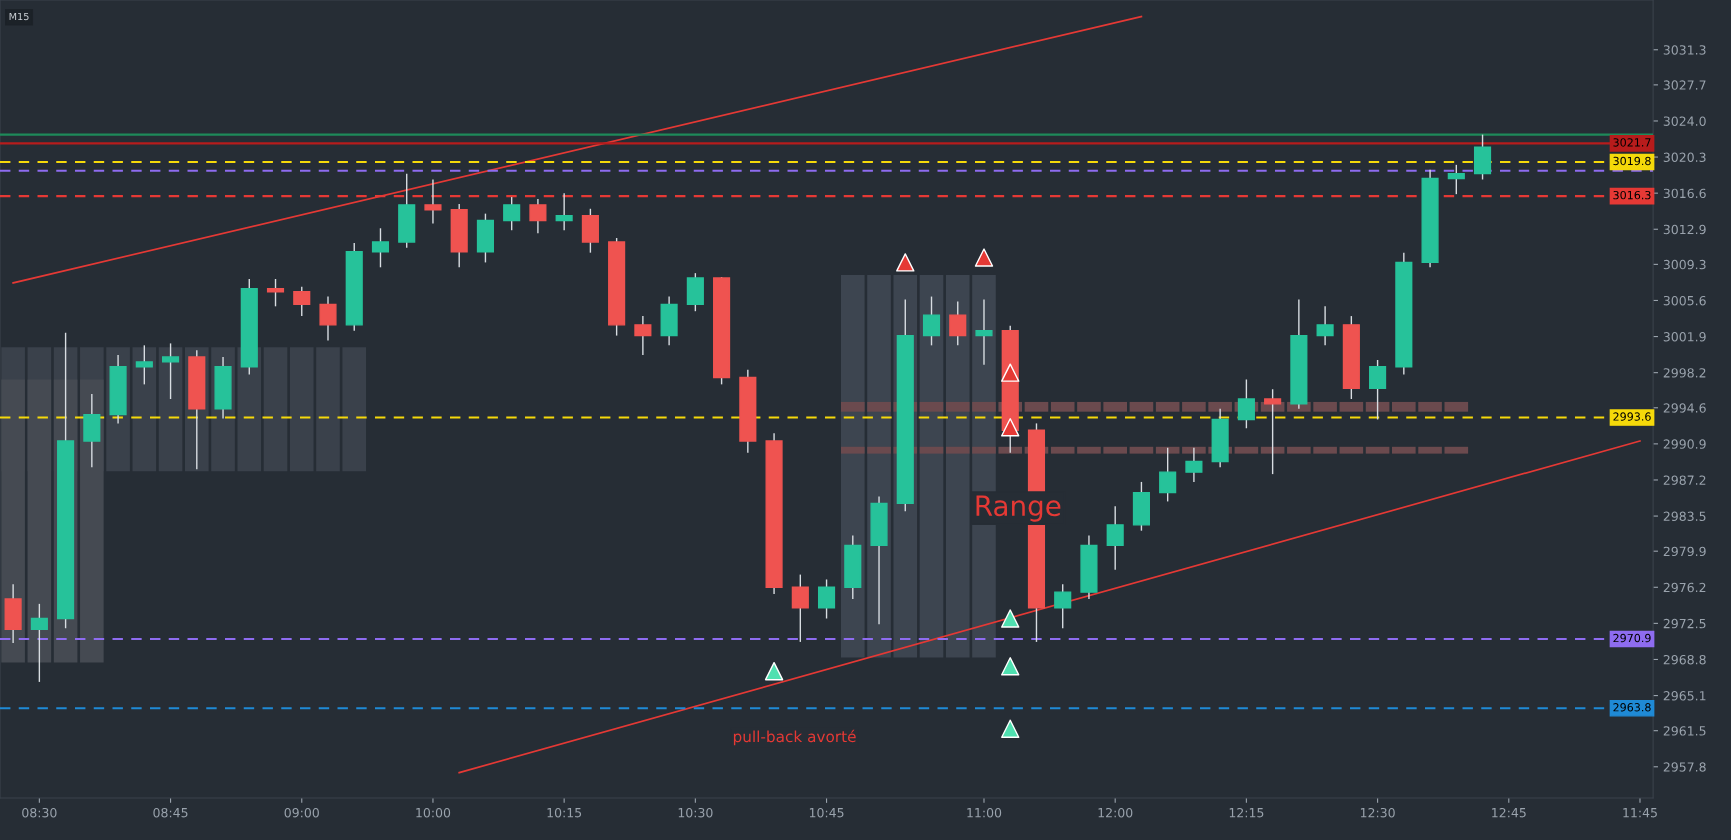 Image resolution: width=1731 pixels, height=840 pixels. Describe the element at coordinates (794, 737) in the screenshot. I see `annotation: pull-back avorté` at that location.